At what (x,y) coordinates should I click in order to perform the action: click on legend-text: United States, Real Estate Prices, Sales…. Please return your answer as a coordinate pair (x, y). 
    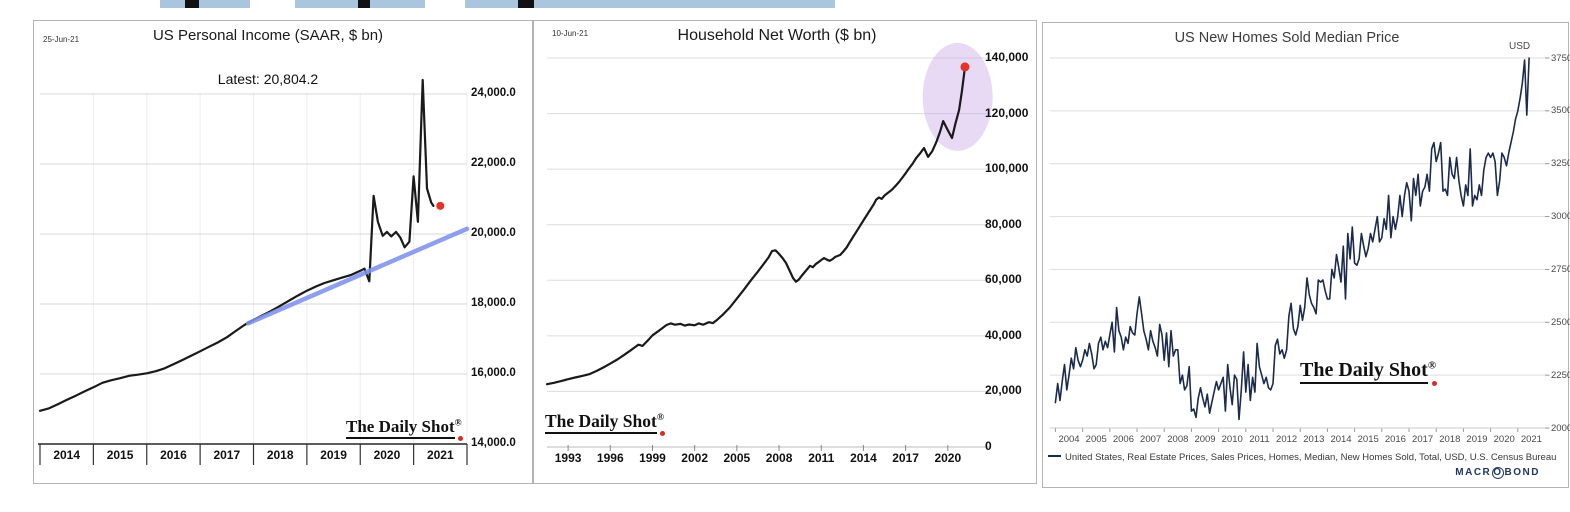
    Looking at the image, I should click on (1310, 457).